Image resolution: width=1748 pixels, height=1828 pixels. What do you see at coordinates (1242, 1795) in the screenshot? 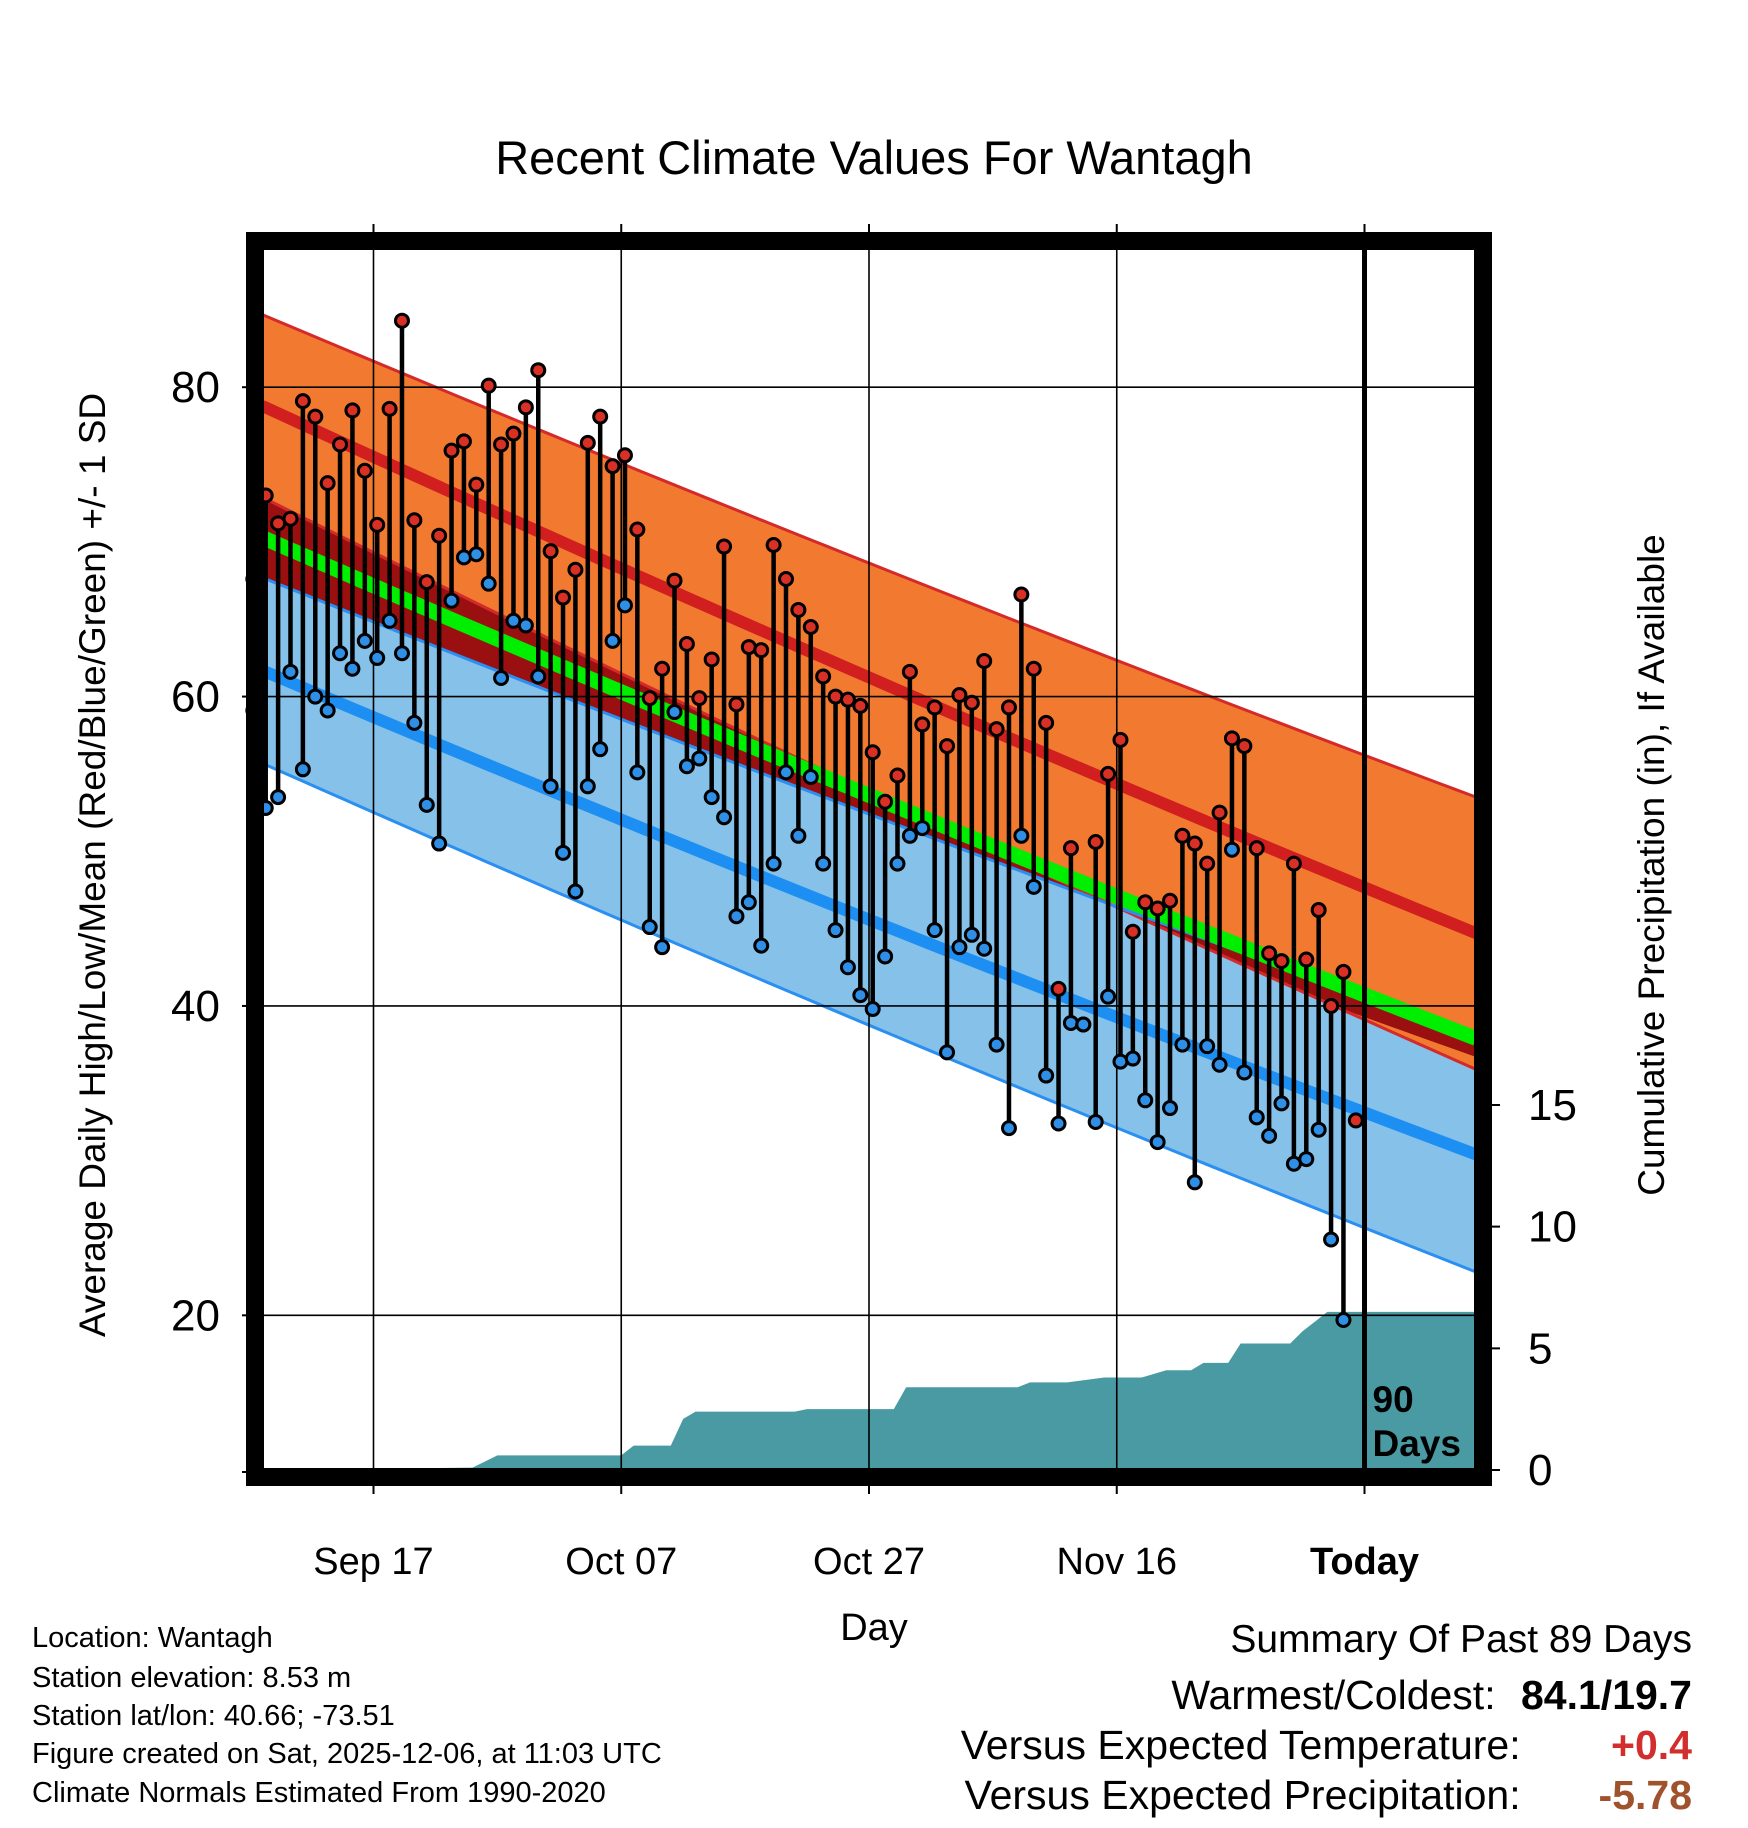
I see `precip-anomaly-label: Versus Expected Precipitation:` at bounding box center [1242, 1795].